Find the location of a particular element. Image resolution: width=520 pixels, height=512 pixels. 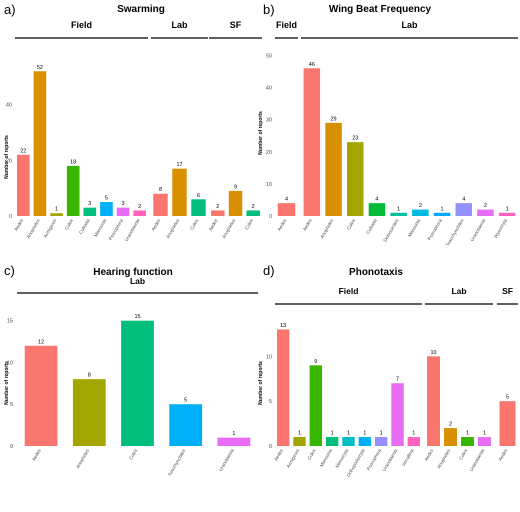

panel-title: Wing Beat Frequency is located at coordinates (380, 9).